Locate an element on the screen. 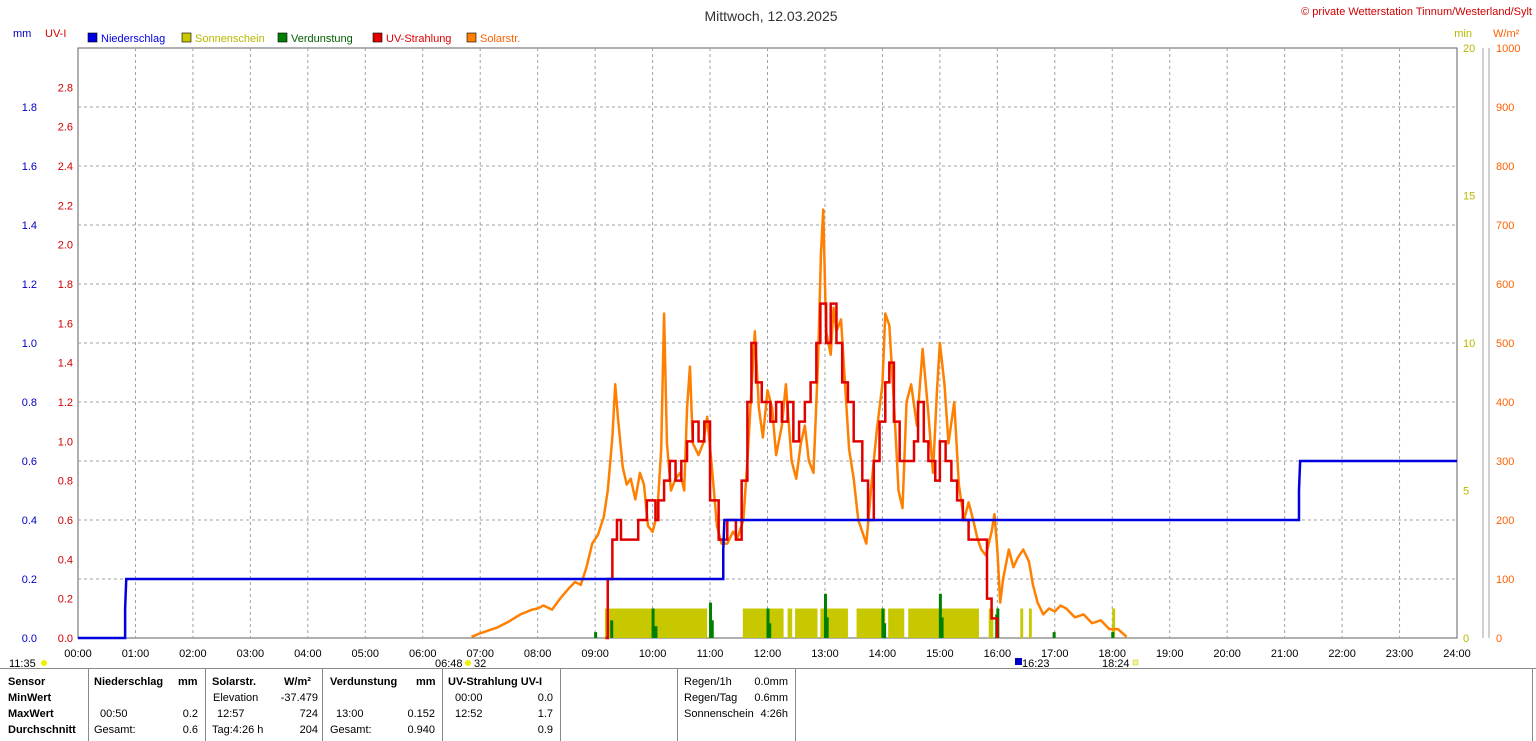 This screenshot has height=741, width=1536. y-tick-label-wm2: 700 is located at coordinates (1505, 226).